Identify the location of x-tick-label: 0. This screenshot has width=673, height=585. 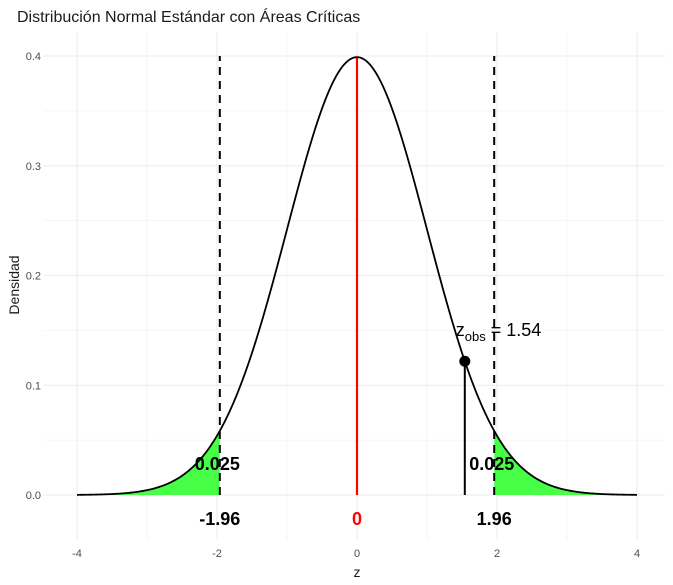
(357, 554).